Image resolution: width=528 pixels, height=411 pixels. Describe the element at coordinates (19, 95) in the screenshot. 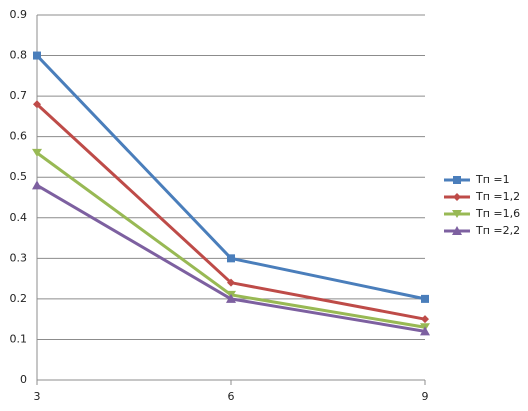

I see `y-tick-label: 0.7` at that location.